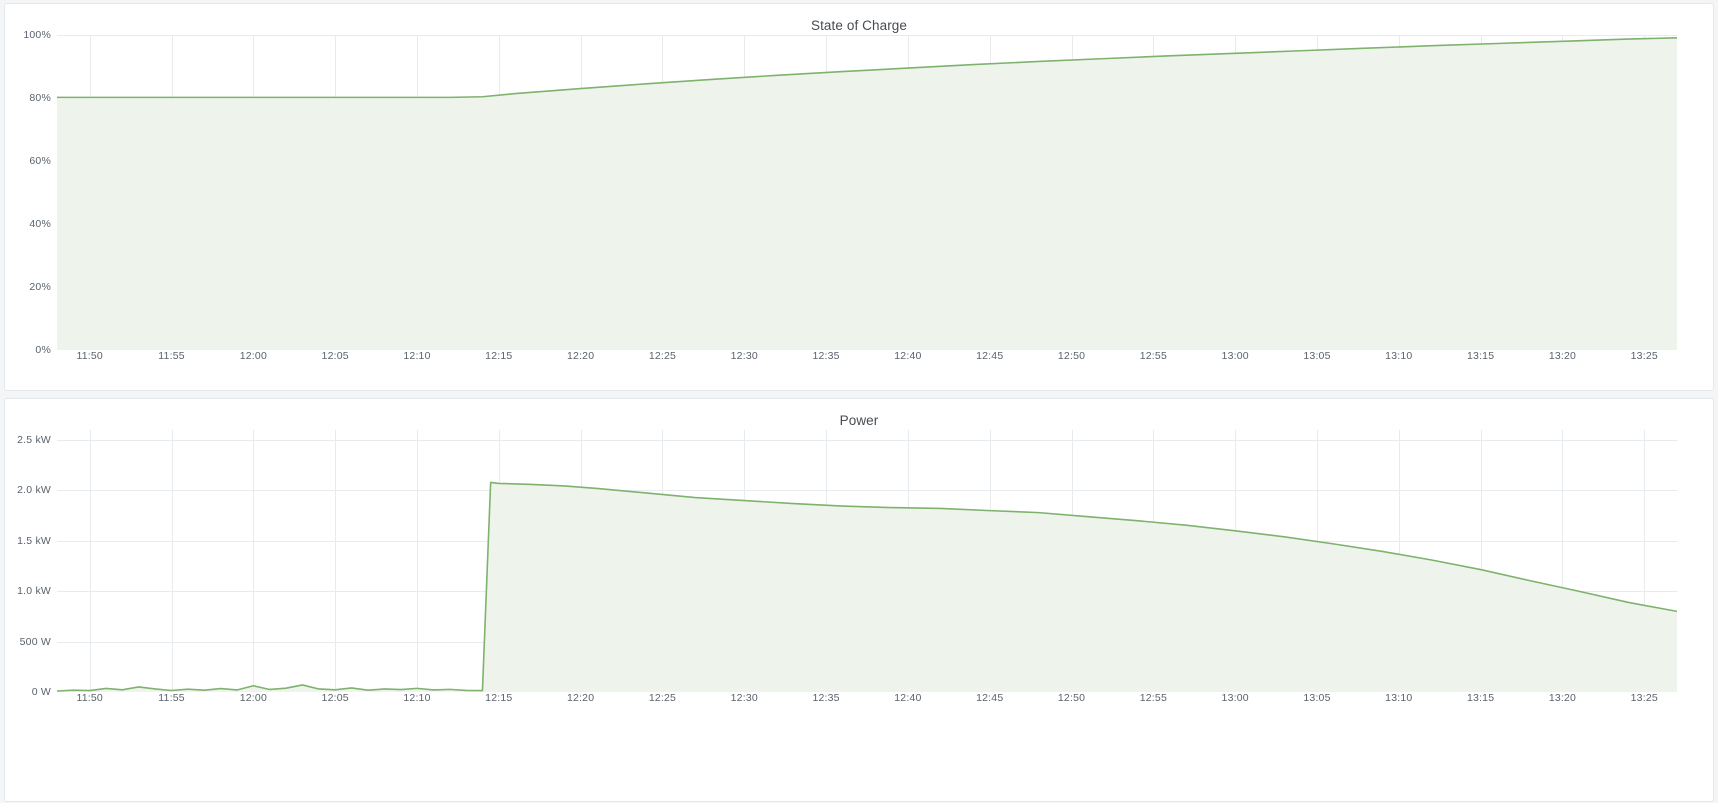 Image resolution: width=1718 pixels, height=803 pixels. I want to click on y-tick-label: 2.0 kW, so click(34, 490).